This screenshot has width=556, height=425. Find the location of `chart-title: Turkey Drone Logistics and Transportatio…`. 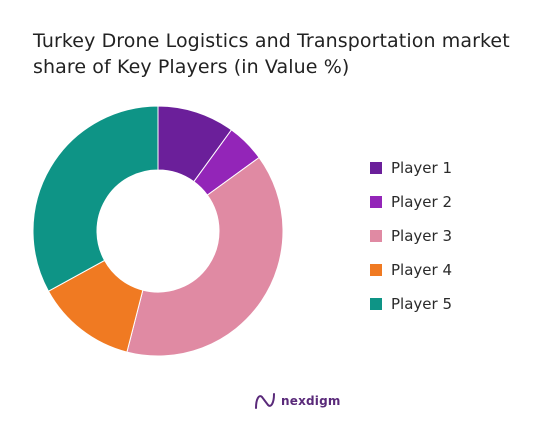

chart-title: Turkey Drone Logistics and Transportatio… is located at coordinates (271, 54).